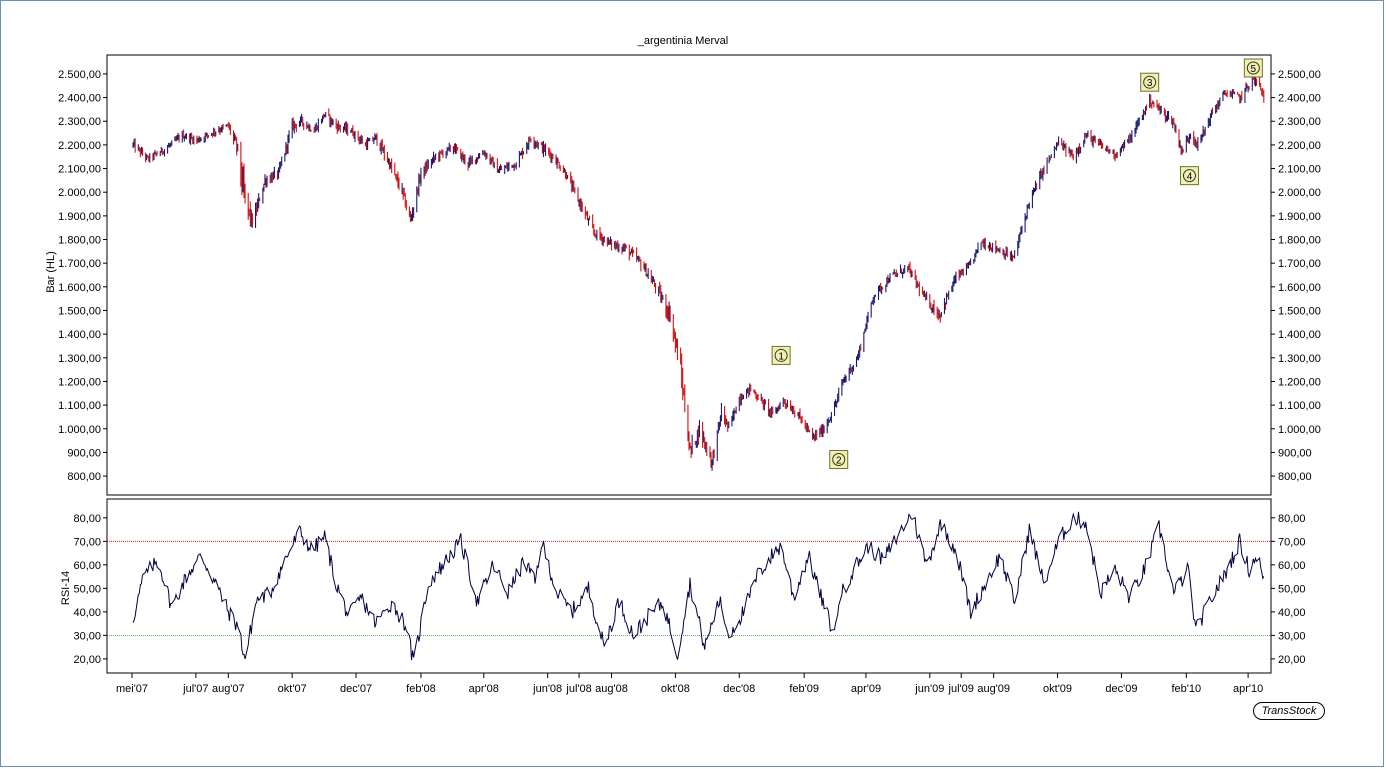 The height and width of the screenshot is (769, 1386). What do you see at coordinates (1299, 288) in the screenshot?
I see `price-y-tick-label-right: 1.600,00` at bounding box center [1299, 288].